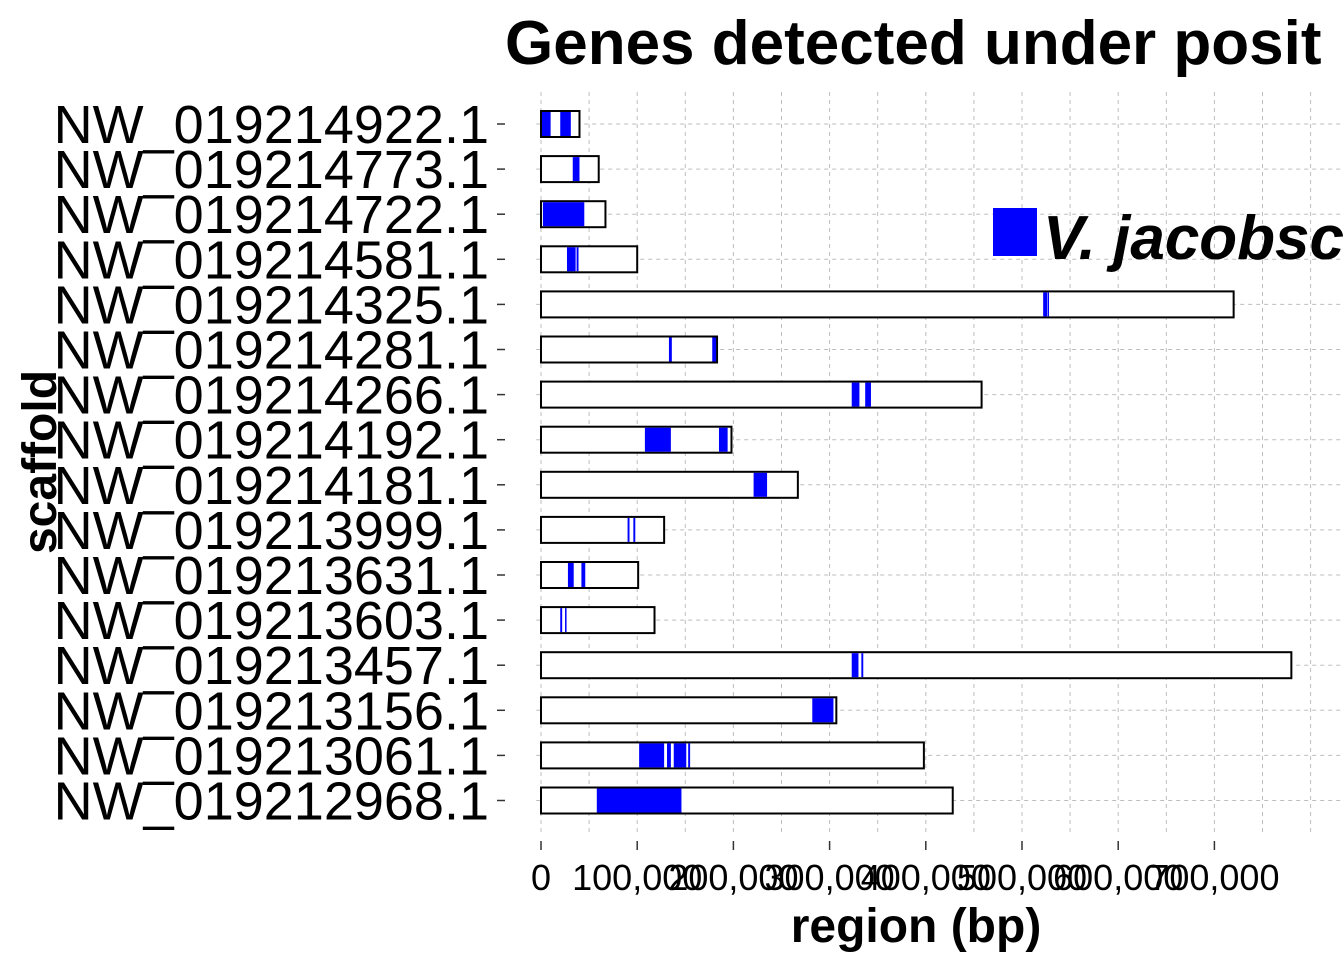 The width and height of the screenshot is (1344, 960). Describe the element at coordinates (541, 877) in the screenshot. I see `x-tick-label: 0` at that location.